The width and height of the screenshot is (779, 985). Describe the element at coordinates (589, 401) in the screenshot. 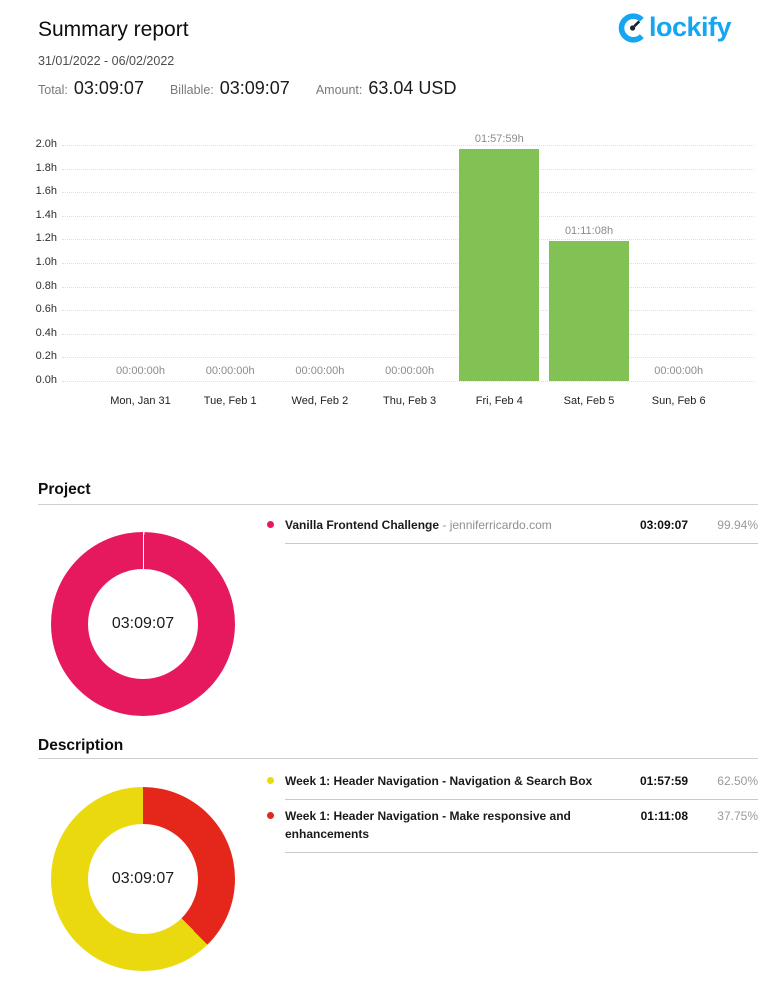

I see `x-axis-day-label: Sat, Feb 5` at that location.